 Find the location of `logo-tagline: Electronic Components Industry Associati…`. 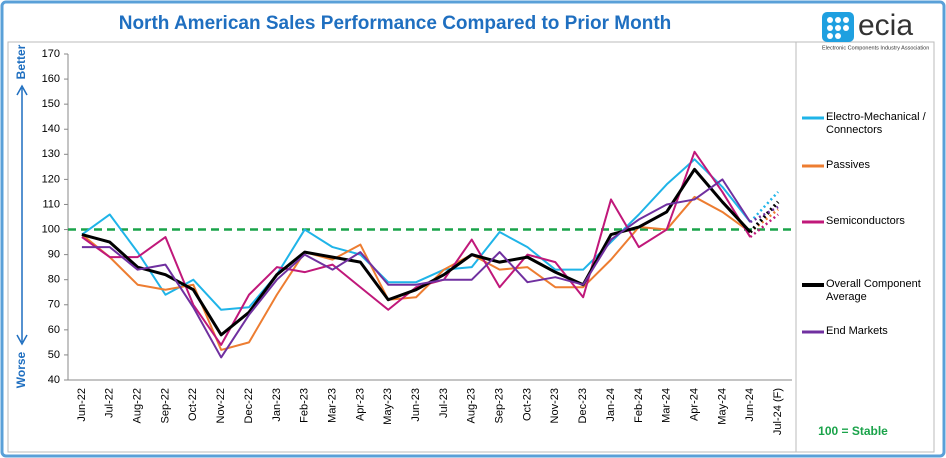

logo-tagline: Electronic Components Industry Associati… is located at coordinates (875, 48).